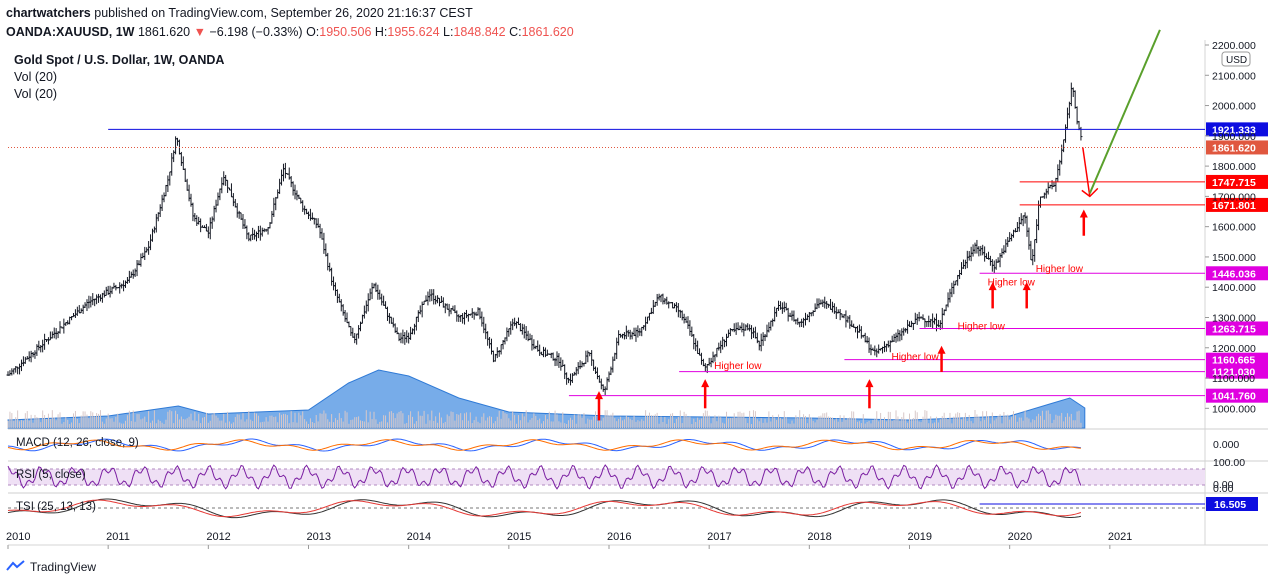 The height and width of the screenshot is (586, 1274). I want to click on low-value: 1848.842, so click(479, 32).